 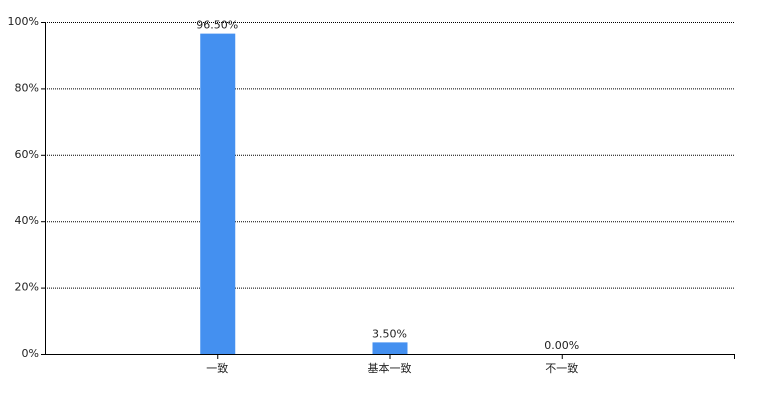 What do you see at coordinates (217, 25) in the screenshot?
I see `value-label: 96.50%` at bounding box center [217, 25].